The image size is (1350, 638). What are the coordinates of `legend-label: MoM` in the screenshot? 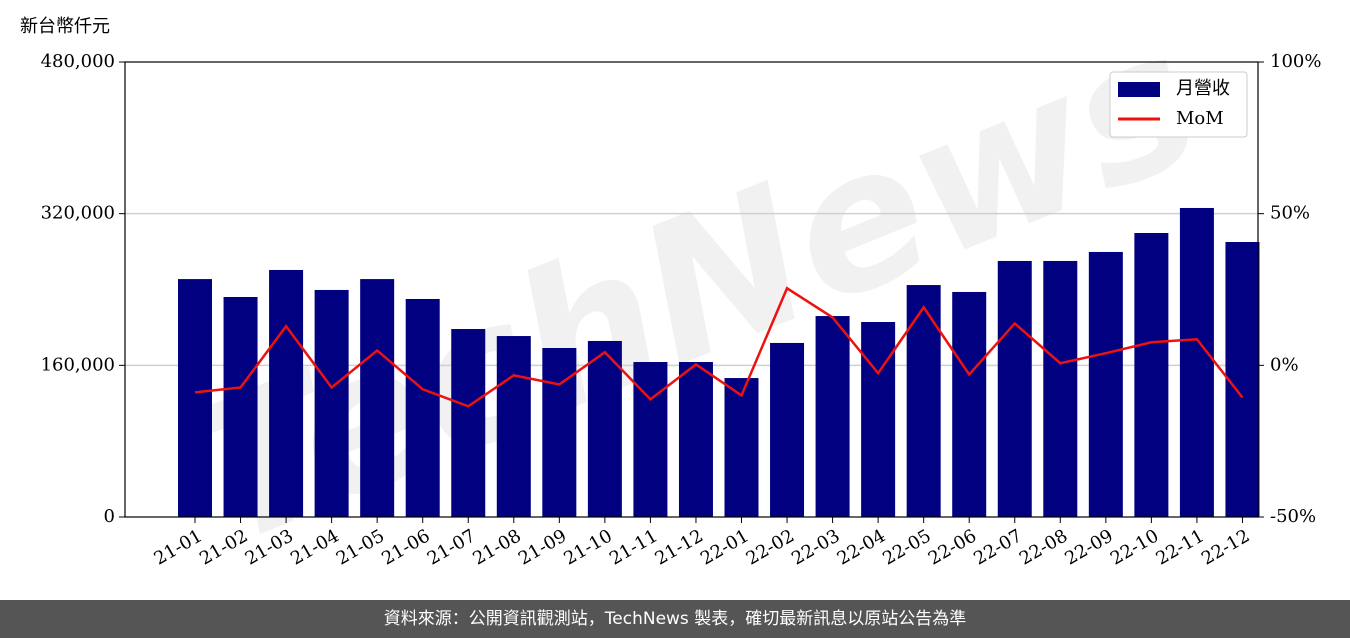 It's located at (1200, 118).